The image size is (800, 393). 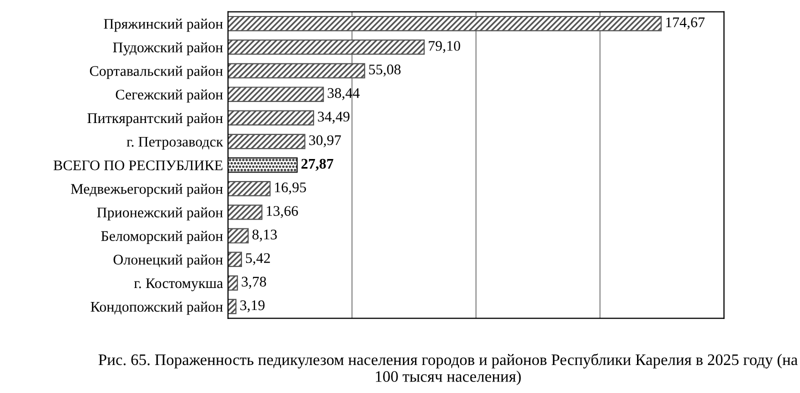 What do you see at coordinates (258, 259) in the screenshot?
I see `data-label: 5,42` at bounding box center [258, 259].